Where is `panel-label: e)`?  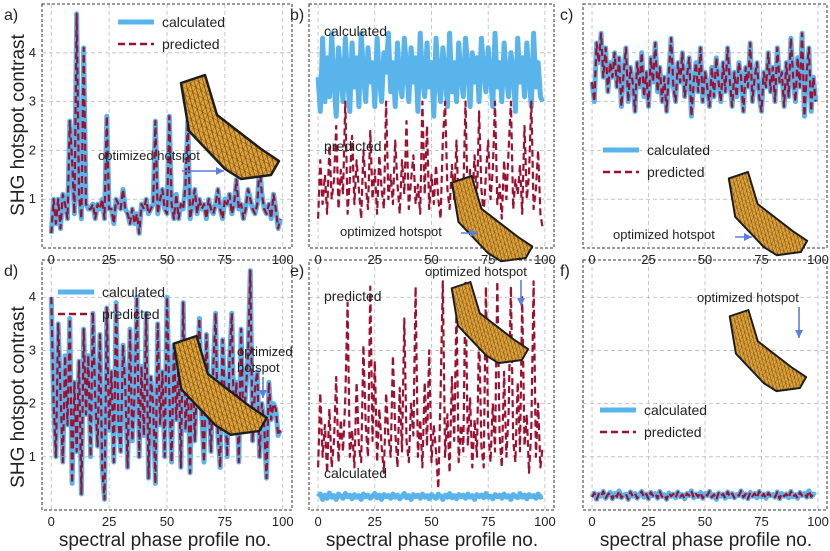
panel-label: e) is located at coordinates (297, 271).